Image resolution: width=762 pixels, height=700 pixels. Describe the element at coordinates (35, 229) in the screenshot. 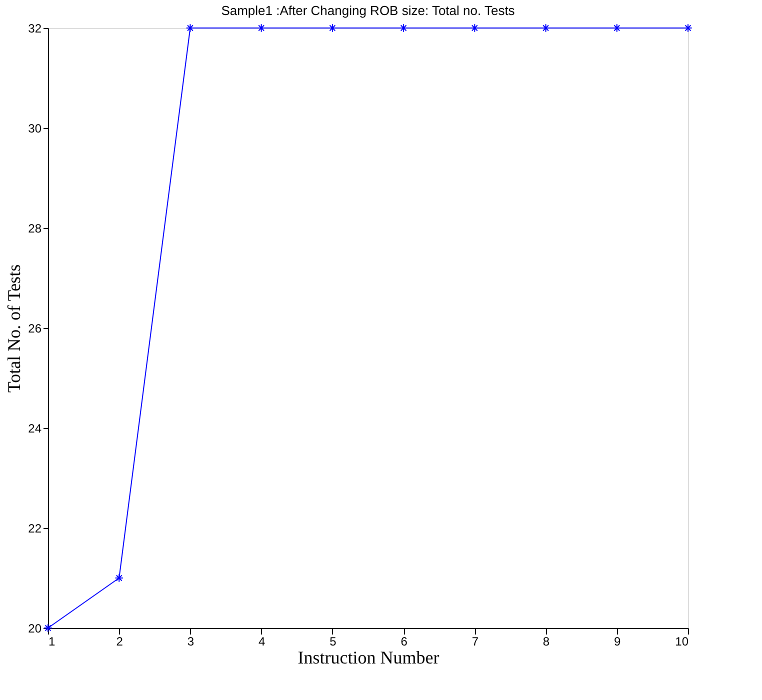

I see `y-tick-label: 28` at that location.